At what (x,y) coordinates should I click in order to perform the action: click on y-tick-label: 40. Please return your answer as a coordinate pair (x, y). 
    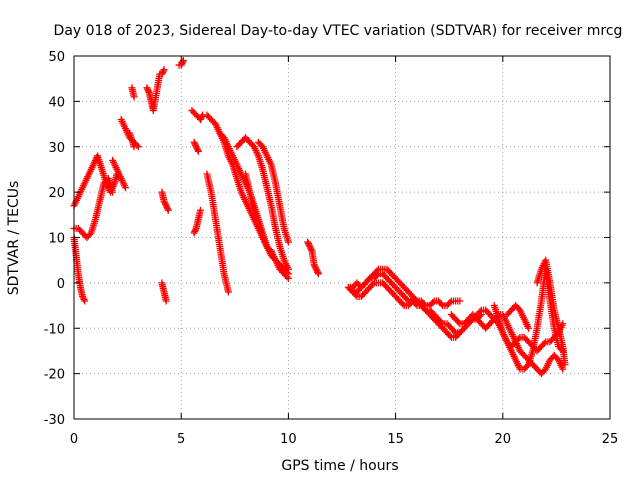
    Looking at the image, I should click on (56, 102).